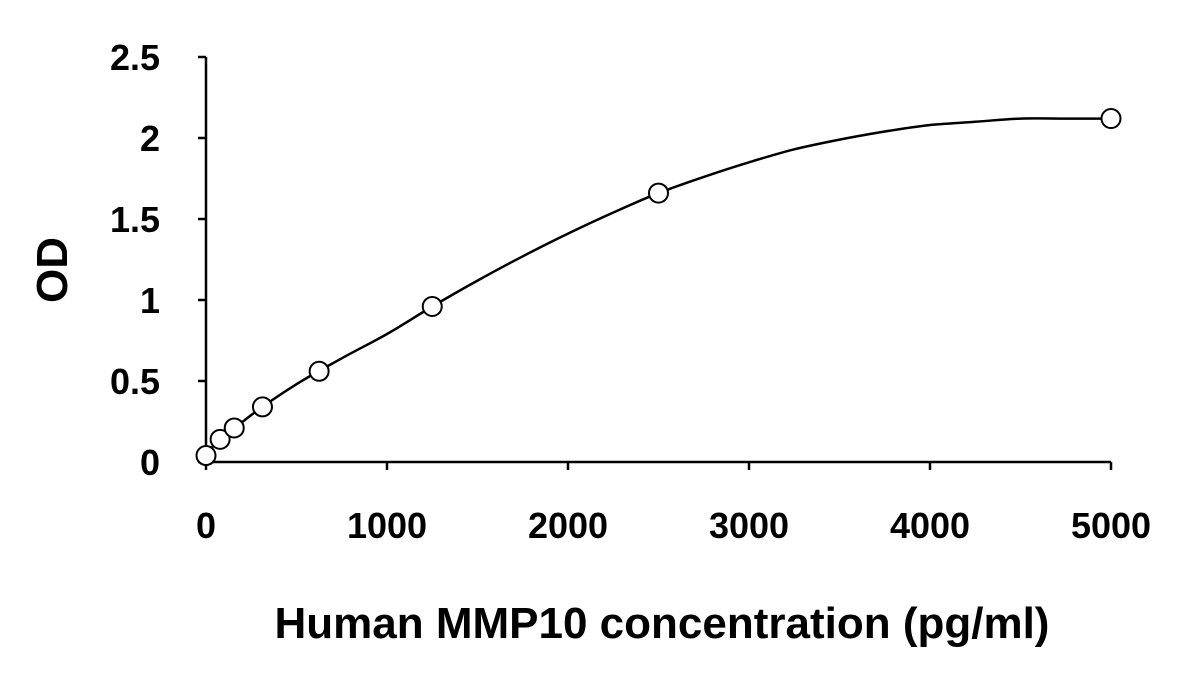 The height and width of the screenshot is (689, 1196). Describe the element at coordinates (135, 219) in the screenshot. I see `y-tick-label: 1.5` at that location.